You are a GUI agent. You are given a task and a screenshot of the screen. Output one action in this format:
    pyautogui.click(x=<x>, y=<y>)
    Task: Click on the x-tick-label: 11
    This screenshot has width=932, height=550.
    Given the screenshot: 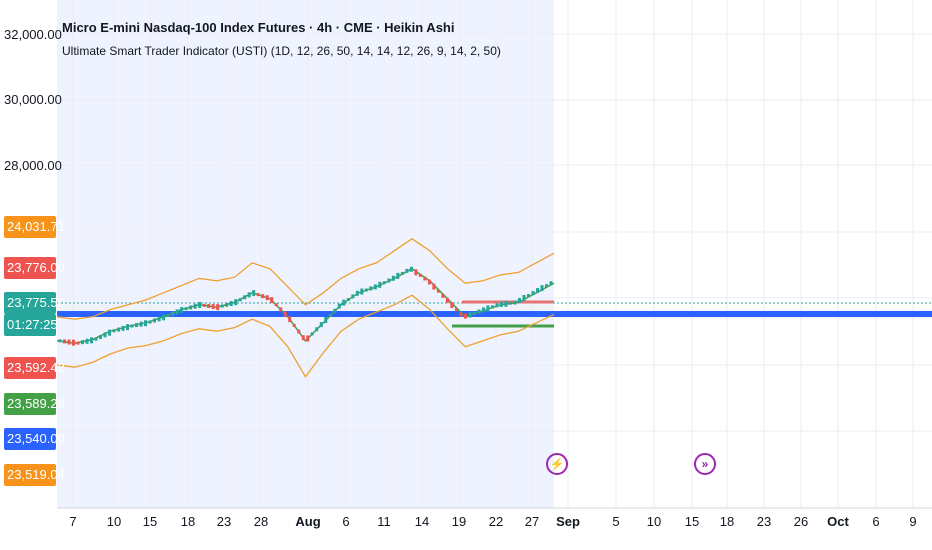 What is the action you would take?
    pyautogui.click(x=384, y=521)
    